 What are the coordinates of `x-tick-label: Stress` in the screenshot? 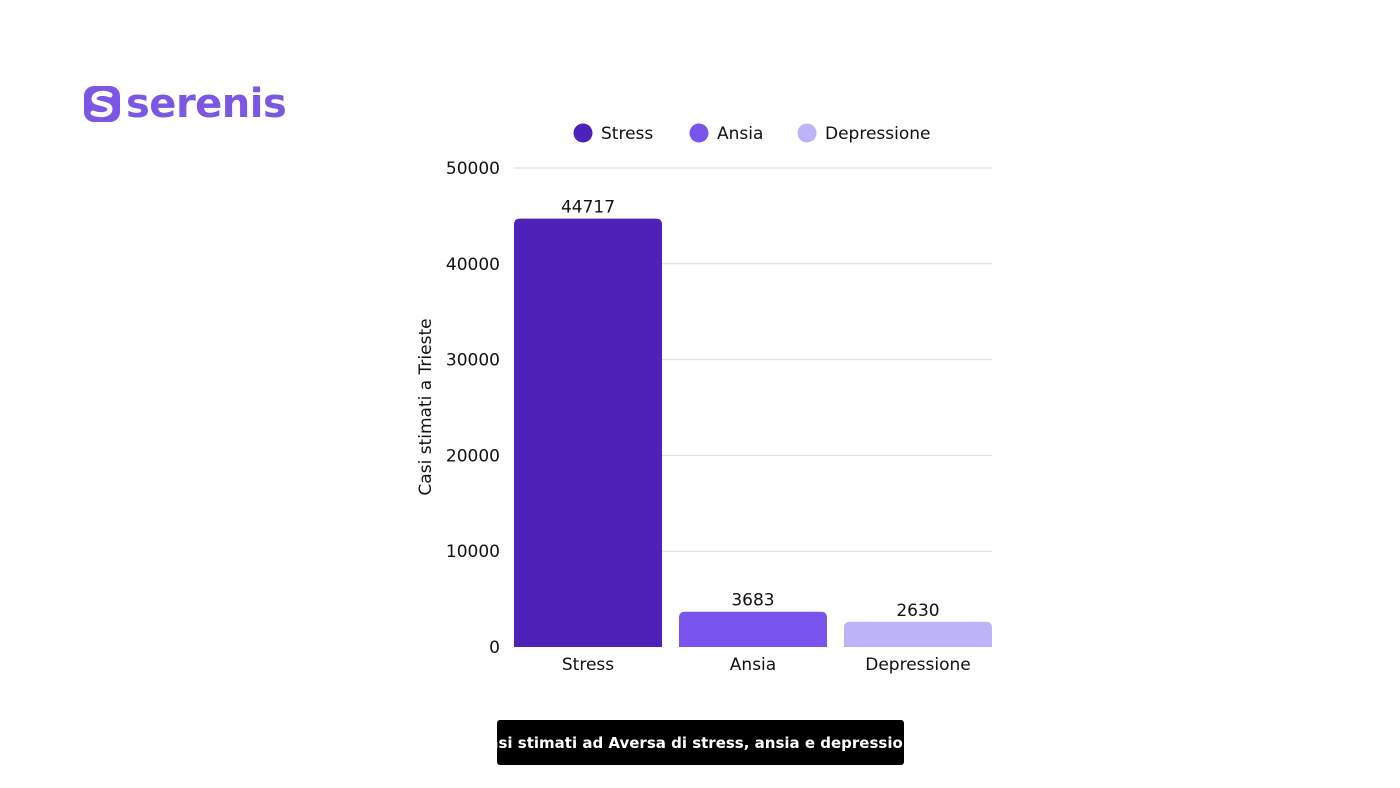 It's located at (588, 665).